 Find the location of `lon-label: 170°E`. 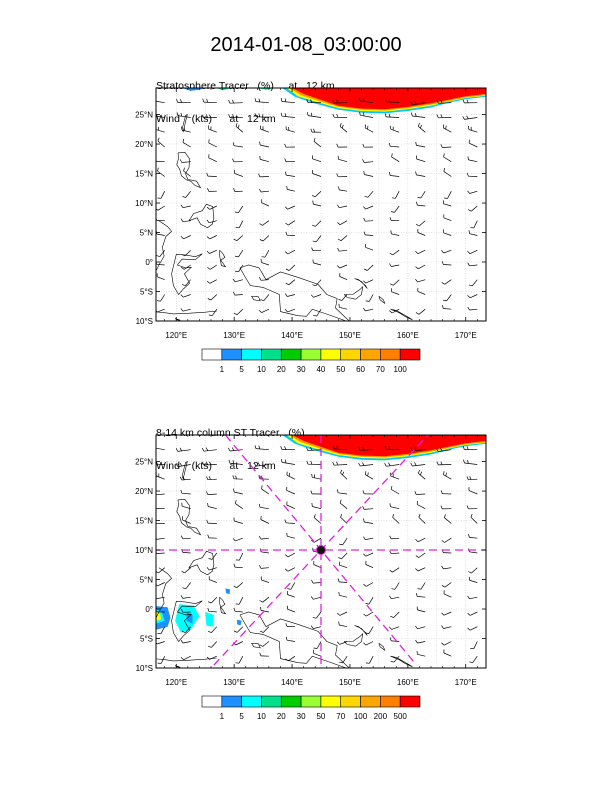

lon-label: 170°E is located at coordinates (466, 335).